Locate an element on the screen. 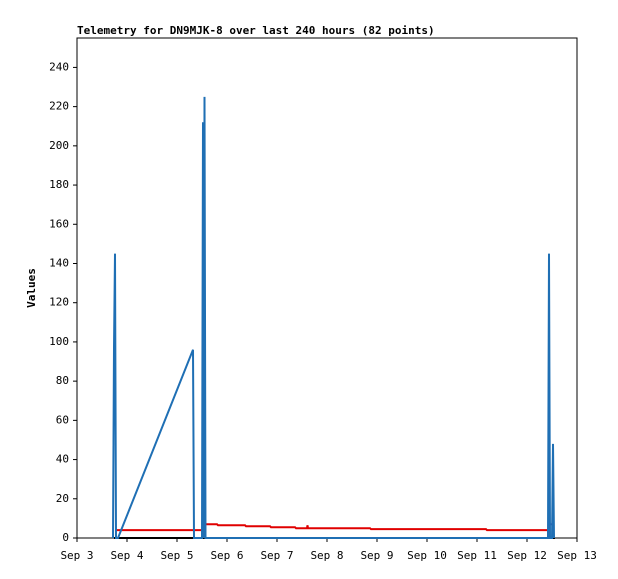  y-tick-label: 100 is located at coordinates (59, 341).